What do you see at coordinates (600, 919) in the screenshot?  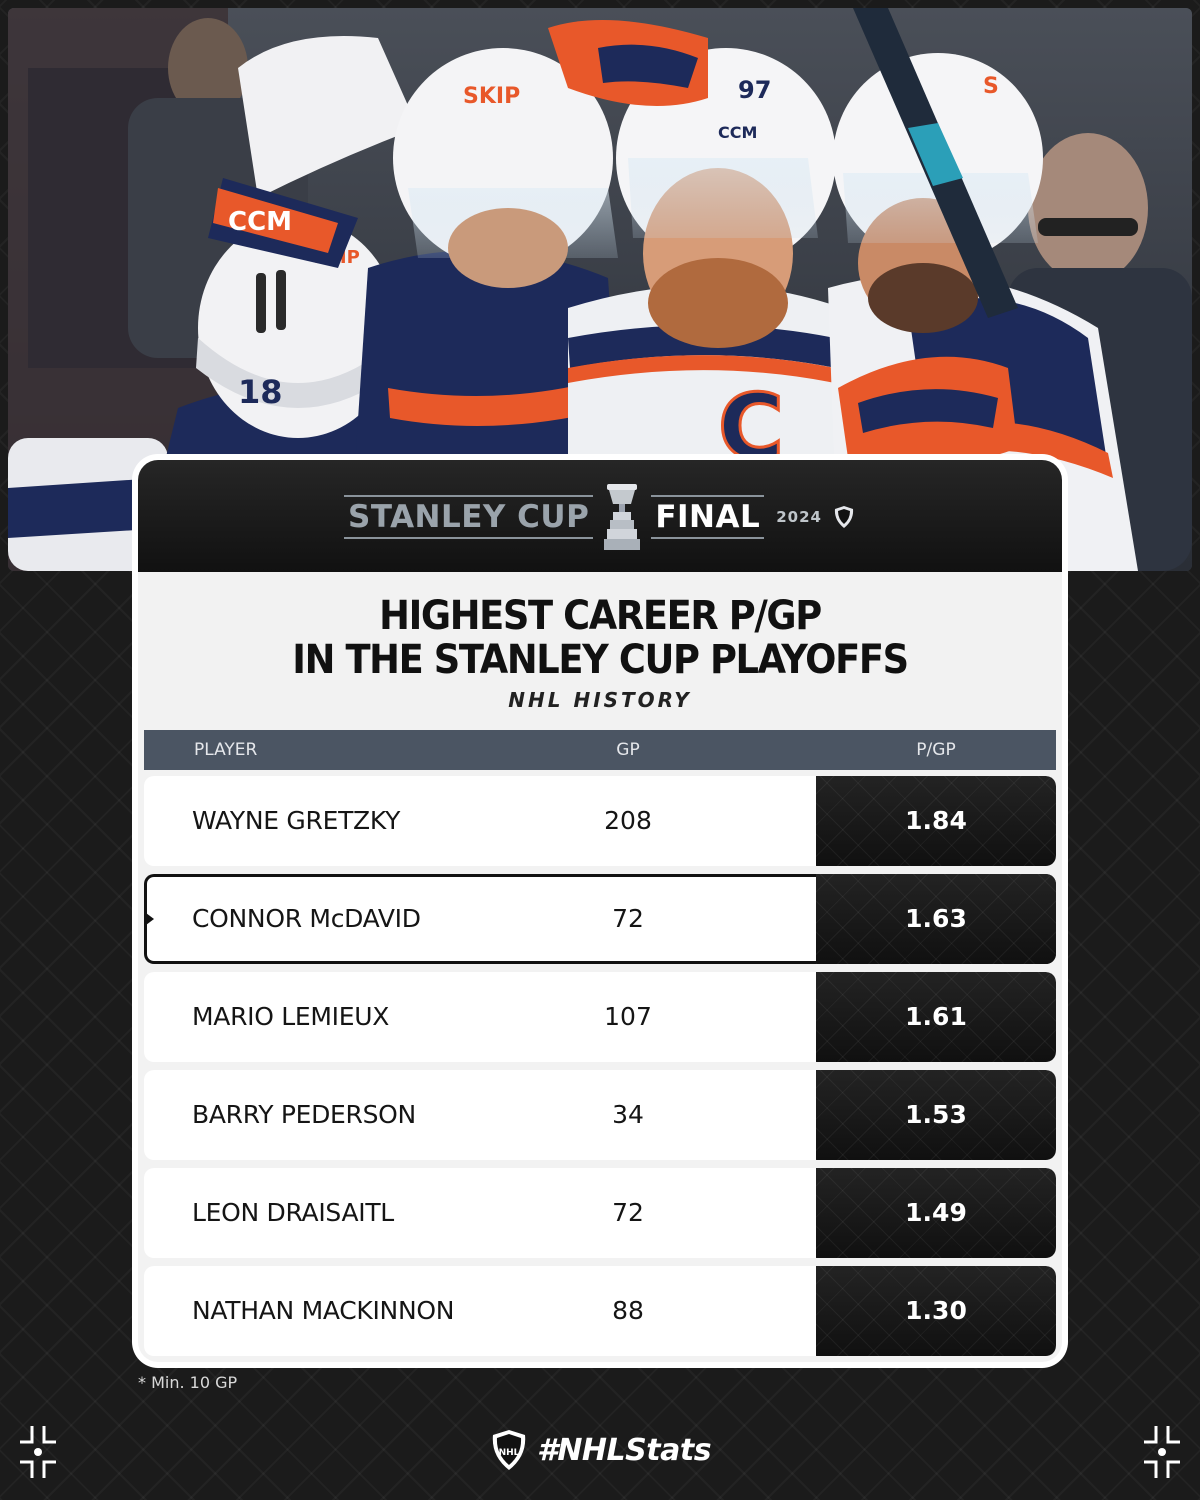 I see `table-row-highlighted: CONNOR McDAVID 72 1.63` at bounding box center [600, 919].